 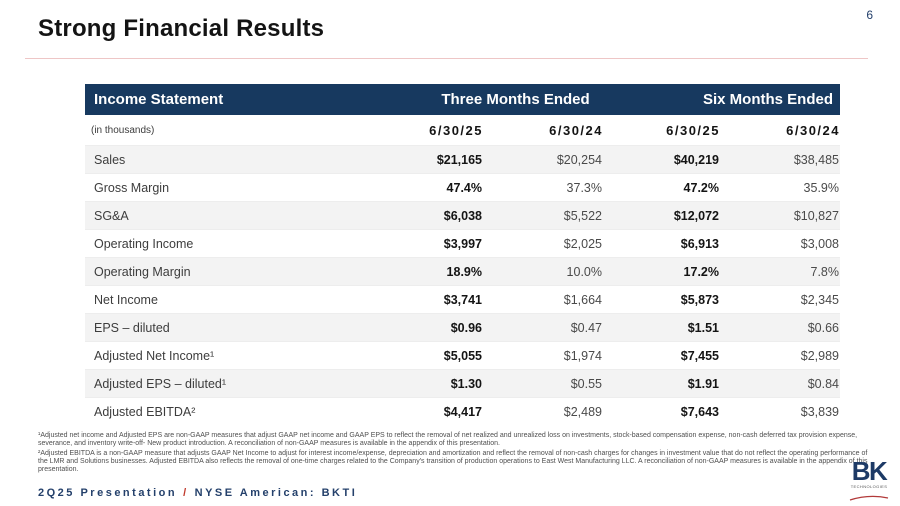 I want to click on cell-value: $38,485, so click(x=816, y=159).